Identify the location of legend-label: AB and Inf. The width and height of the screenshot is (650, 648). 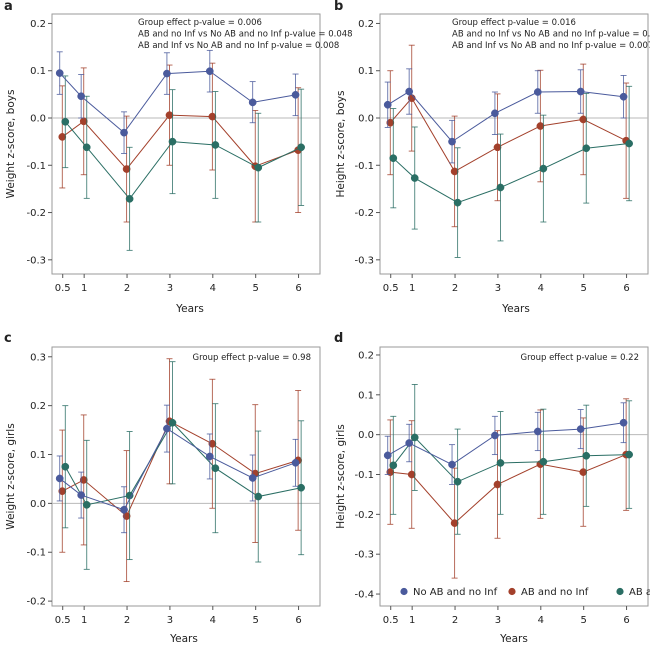
(639, 592).